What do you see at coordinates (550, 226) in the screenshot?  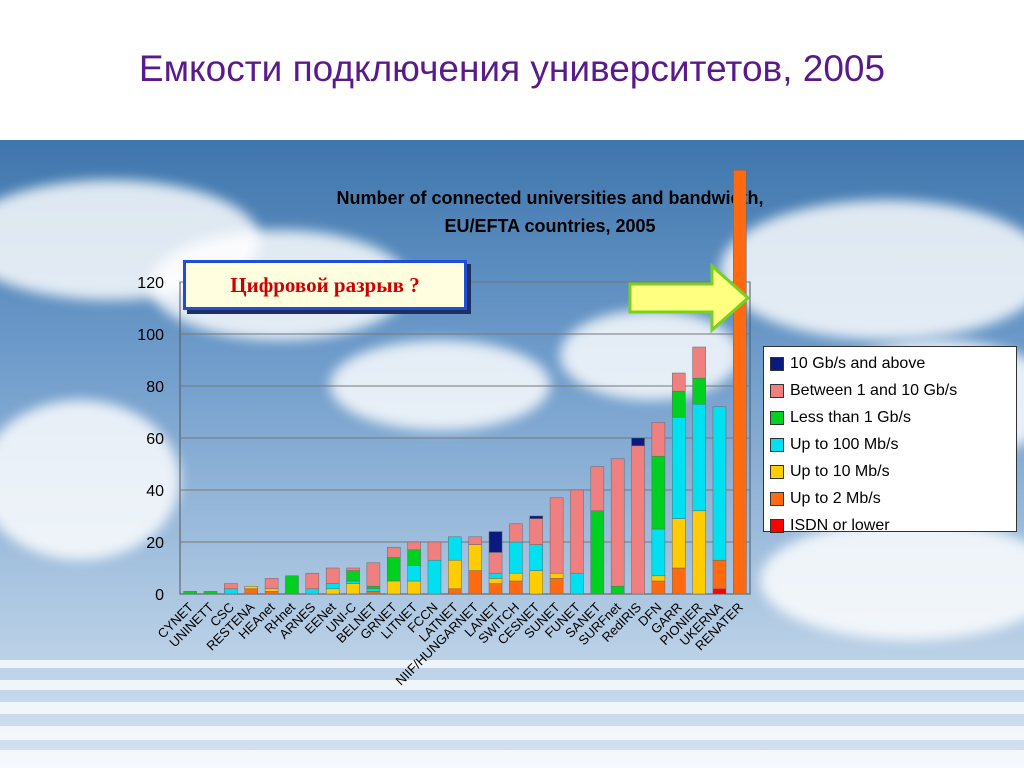 I see `chart-title-line-2: EU/EFTA countries, 2005` at bounding box center [550, 226].